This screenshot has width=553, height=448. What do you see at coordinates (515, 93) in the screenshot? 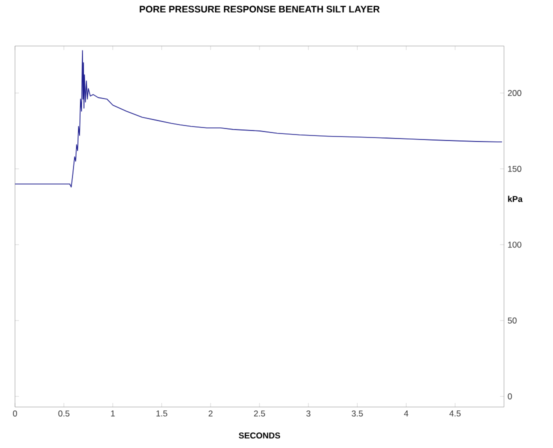
I see `y-tick-label: 200` at bounding box center [515, 93].